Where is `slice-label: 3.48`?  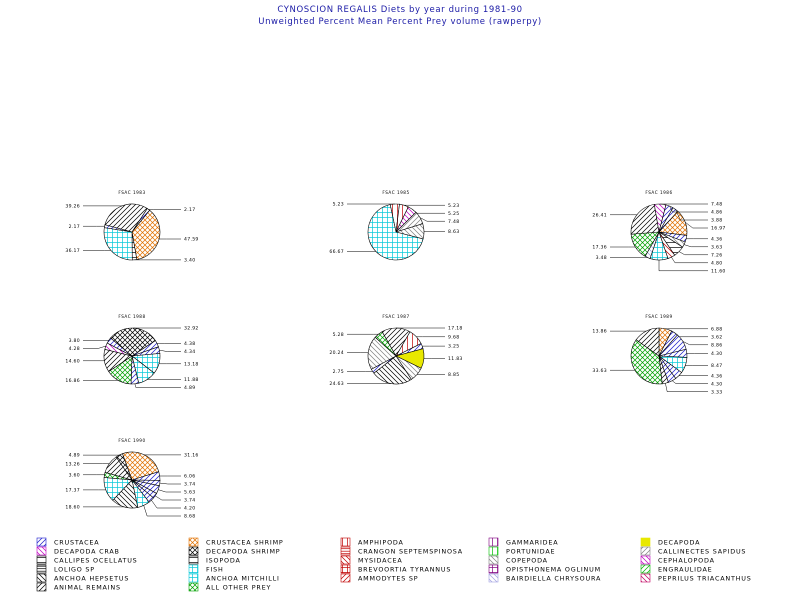
slice-label: 3.48 is located at coordinates (601, 258).